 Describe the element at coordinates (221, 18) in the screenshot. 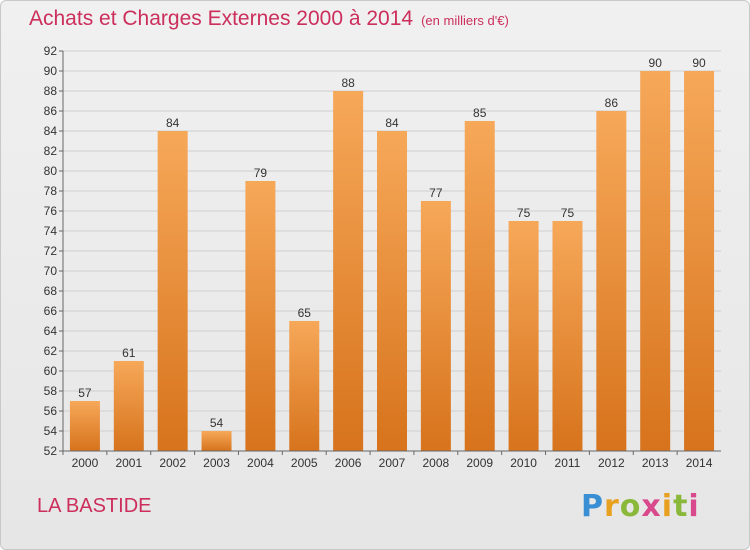

I see `chart-title-text: Achats et Charges Externes 2000 à 2014` at that location.